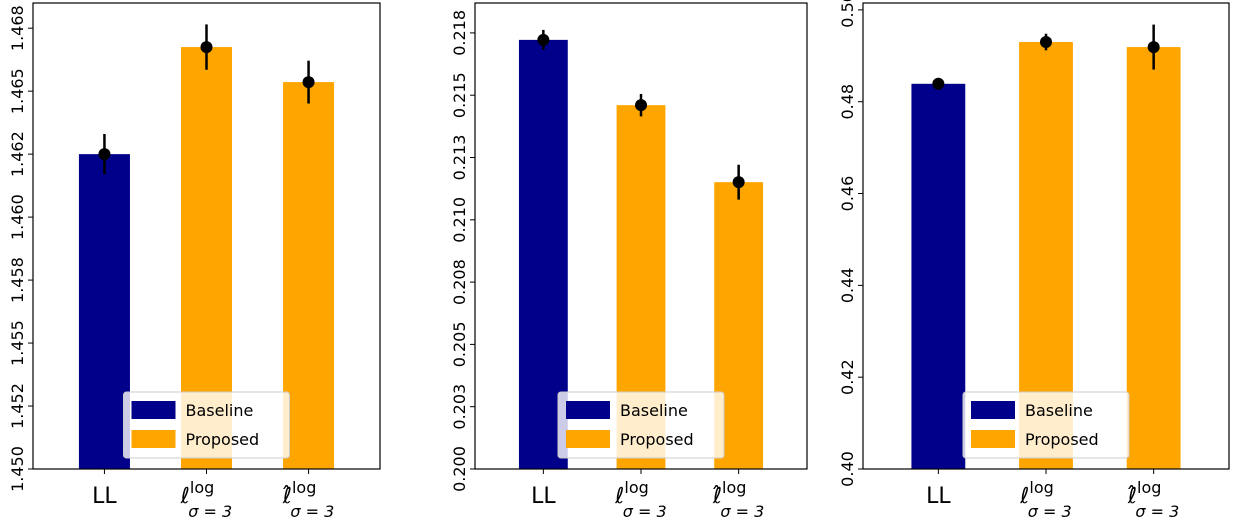 Image resolution: width=1242 pixels, height=522 pixels. Describe the element at coordinates (17, 28) in the screenshot. I see `y-tick-label: 1.468` at that location.